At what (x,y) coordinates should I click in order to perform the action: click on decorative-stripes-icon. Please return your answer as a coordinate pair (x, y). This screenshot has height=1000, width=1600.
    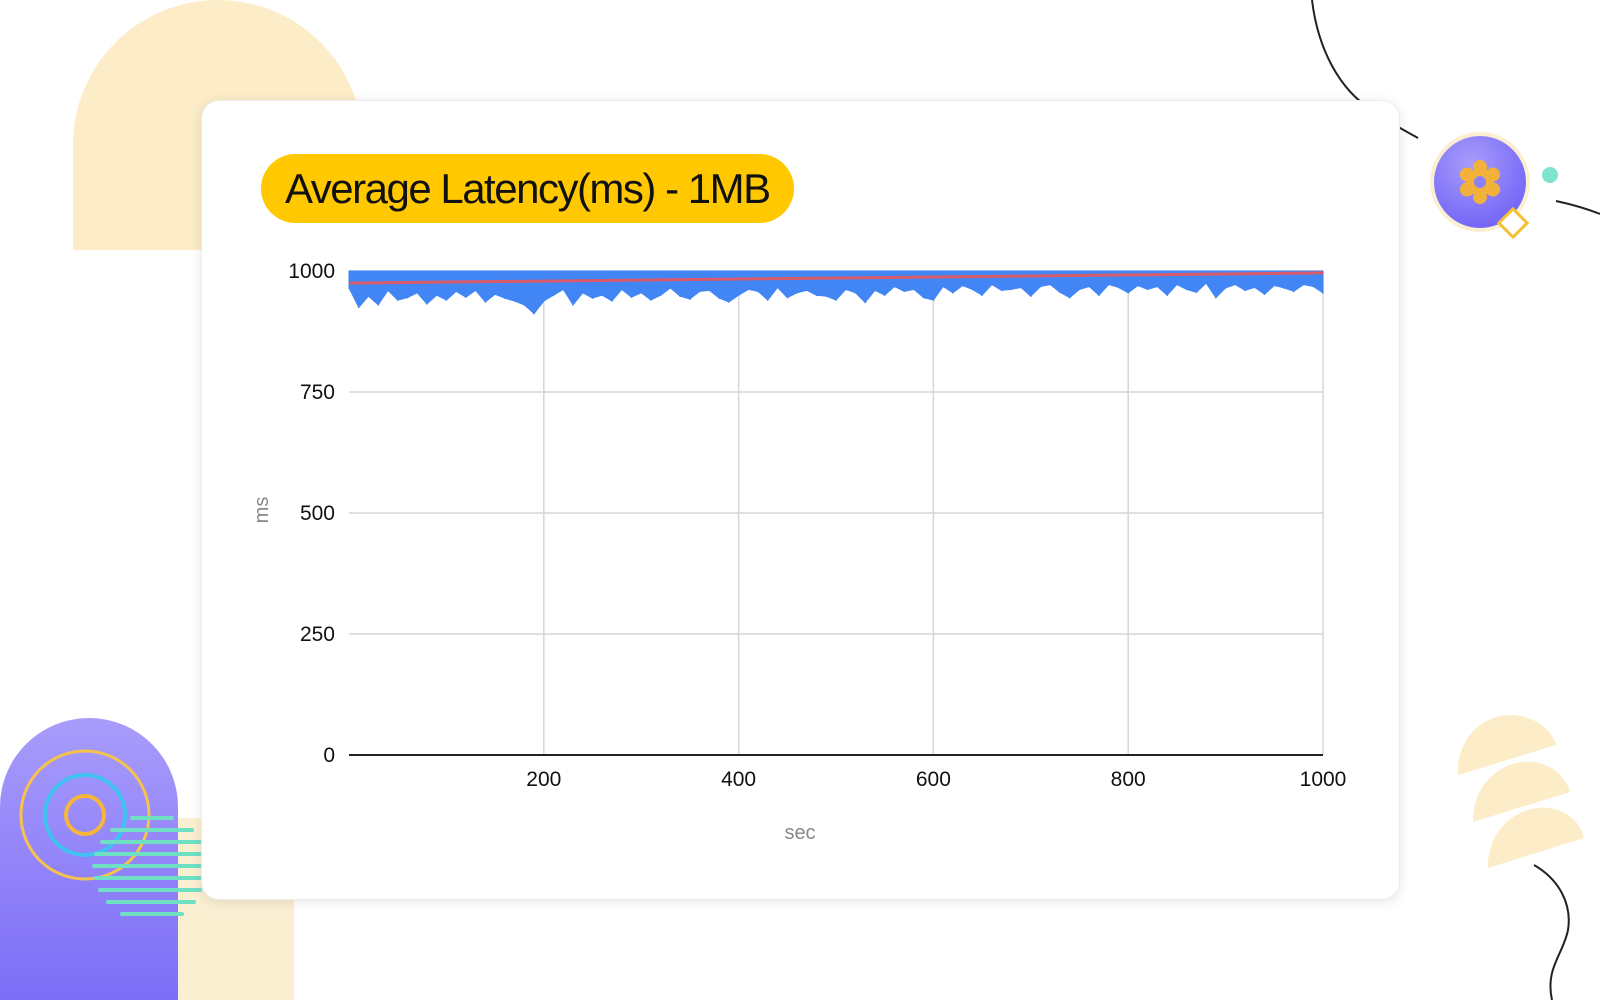
    Looking at the image, I should click on (148, 866).